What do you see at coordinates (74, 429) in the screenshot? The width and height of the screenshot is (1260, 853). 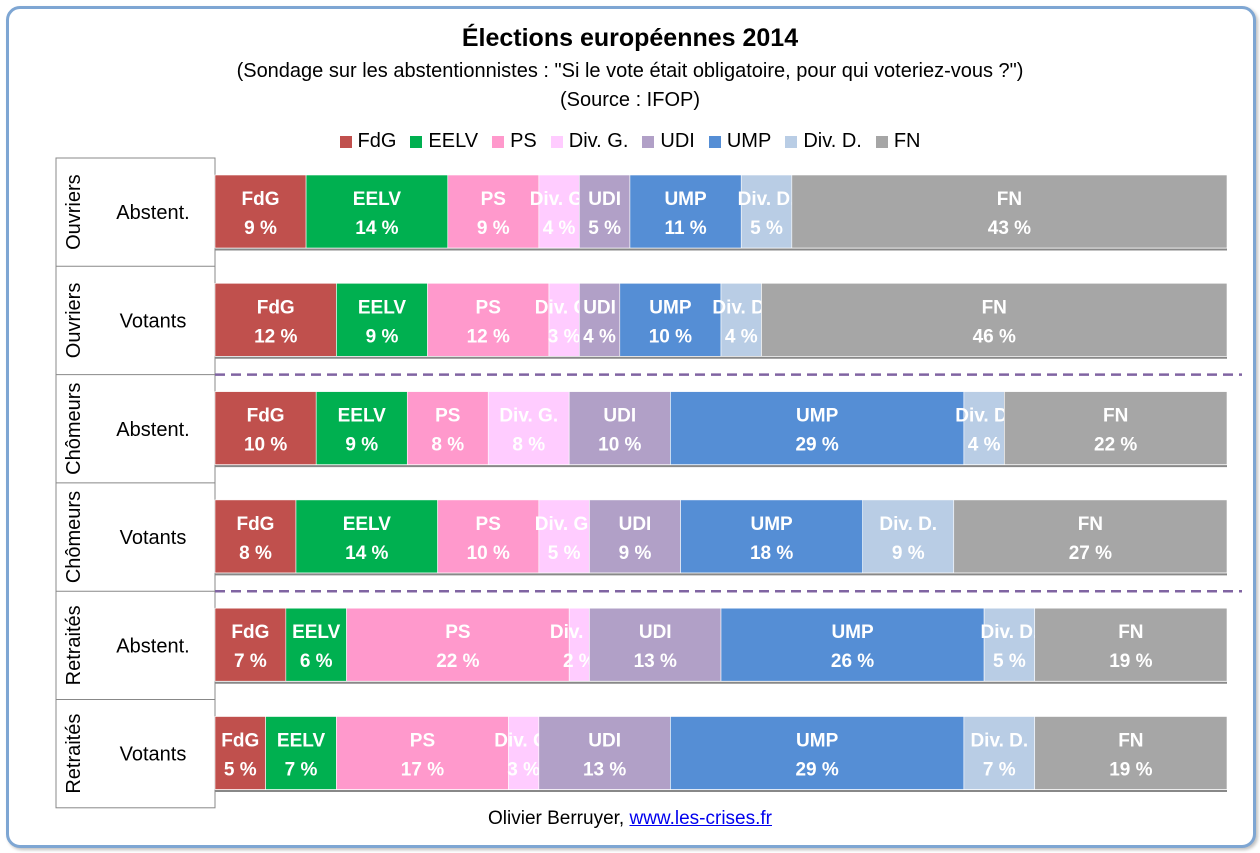 I see `row-group-label: Chômeurs` at bounding box center [74, 429].